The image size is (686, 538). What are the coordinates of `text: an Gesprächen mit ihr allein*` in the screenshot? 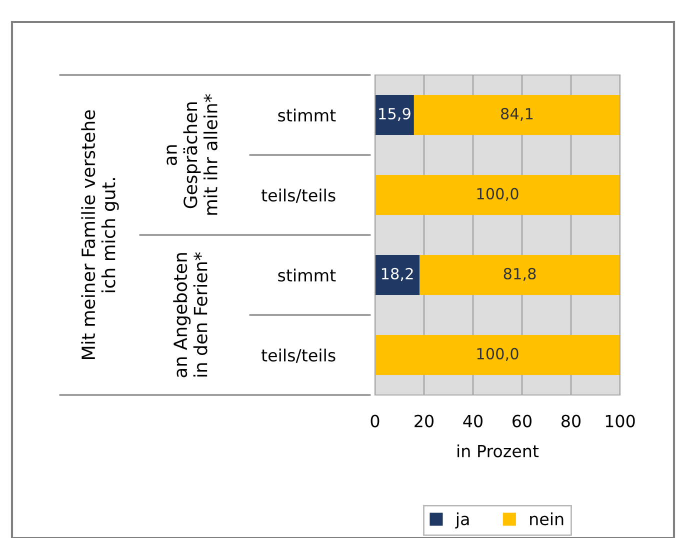 It's located at (192, 154).